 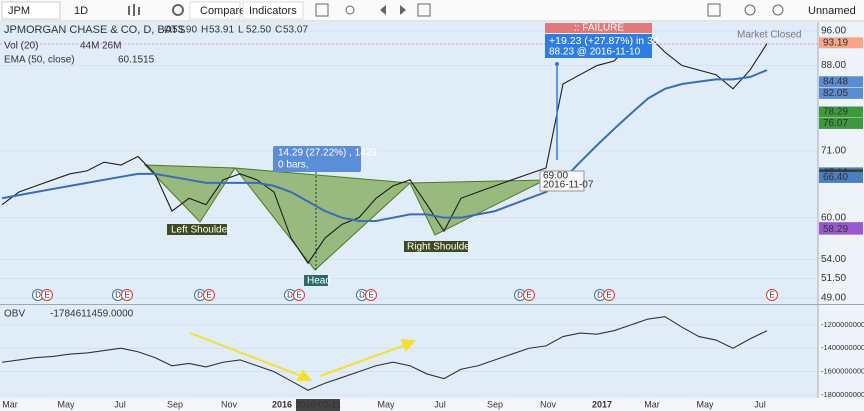 I want to click on ohlc-name: H, so click(x=204, y=30).